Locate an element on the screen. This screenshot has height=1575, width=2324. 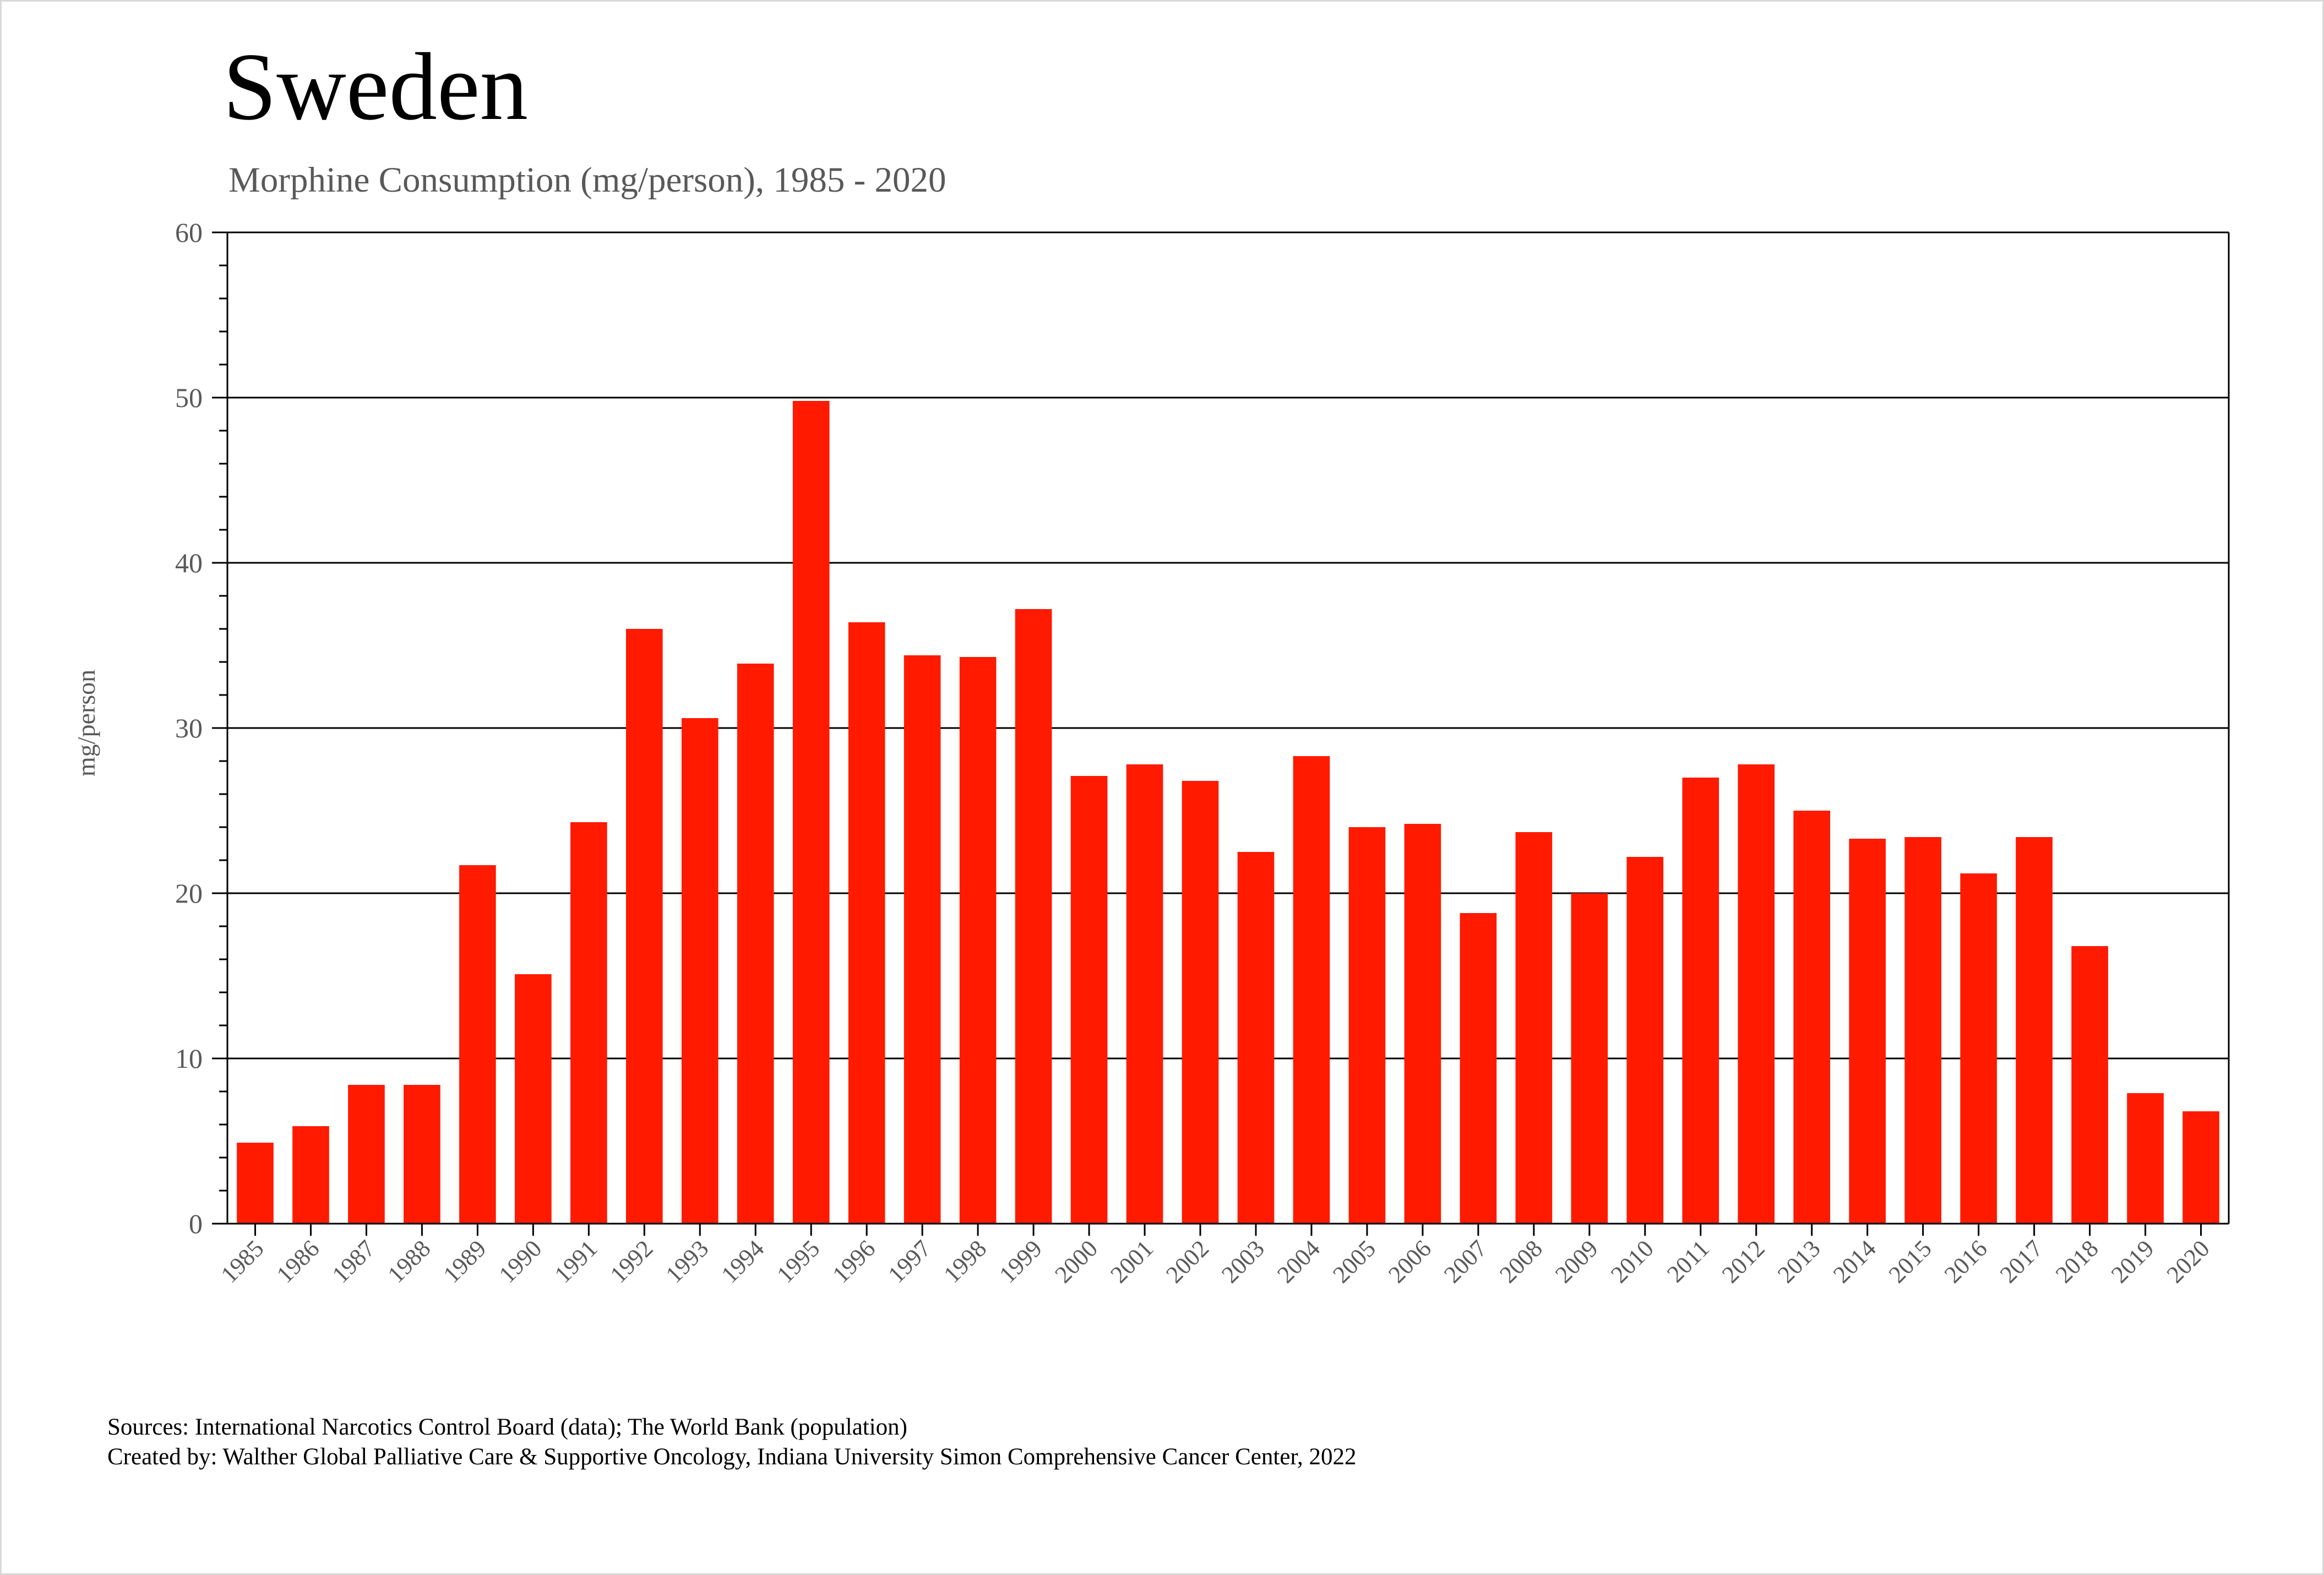
y-tick-label: 30 is located at coordinates (189, 728).